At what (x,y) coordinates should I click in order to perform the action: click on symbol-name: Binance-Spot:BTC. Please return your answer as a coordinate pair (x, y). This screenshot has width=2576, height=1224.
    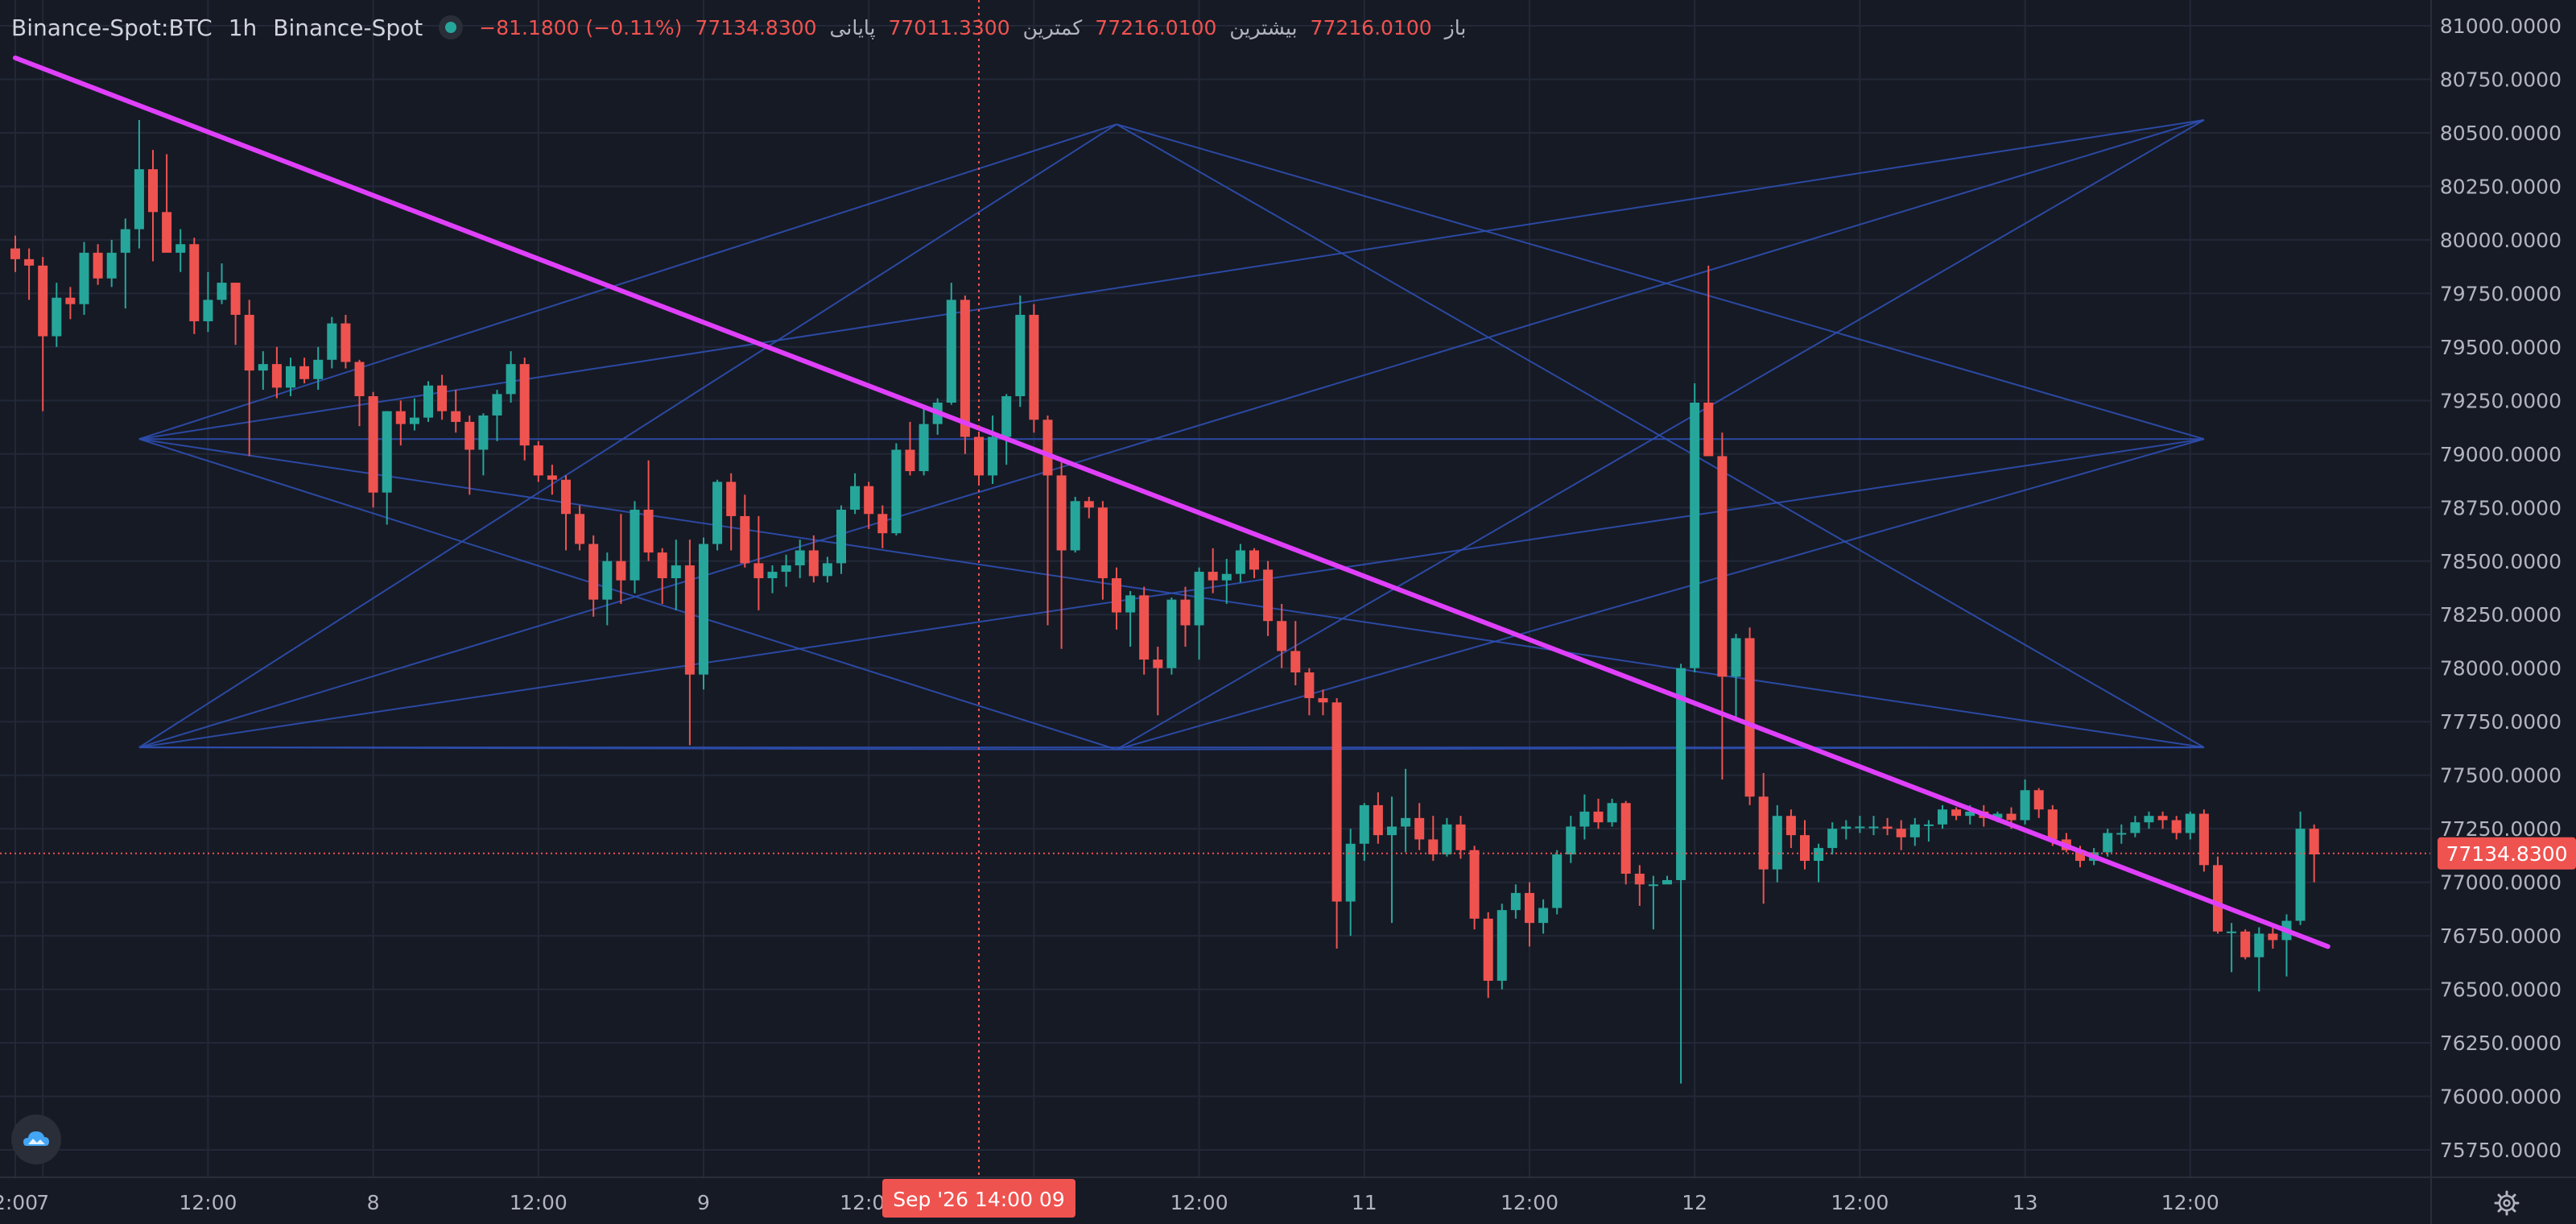
    Looking at the image, I should click on (112, 27).